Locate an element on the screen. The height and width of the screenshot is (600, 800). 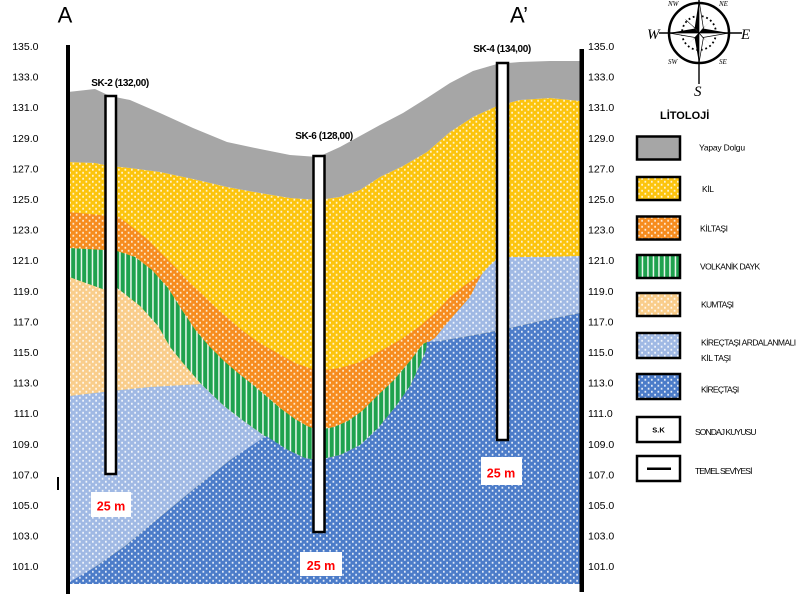
svg-text: S.K is located at coordinates (658, 430).